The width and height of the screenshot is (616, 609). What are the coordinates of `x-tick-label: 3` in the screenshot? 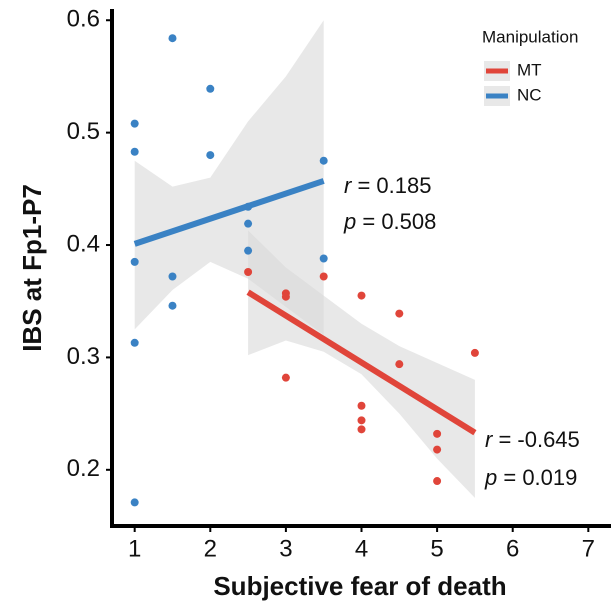 It's located at (285, 548).